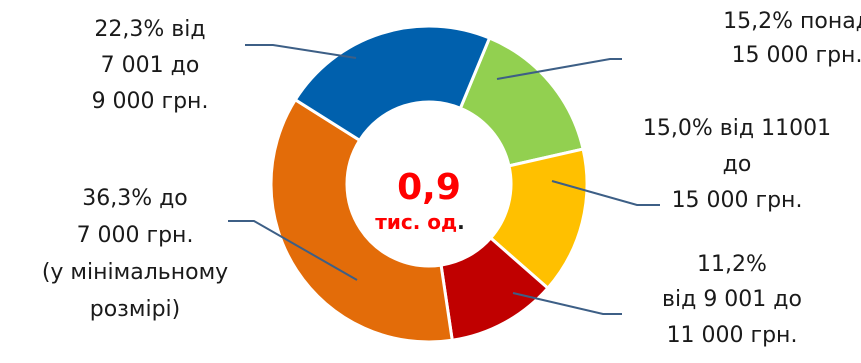  I want to click on slice-label-4-line-1: 7 001 до, so click(150, 65).